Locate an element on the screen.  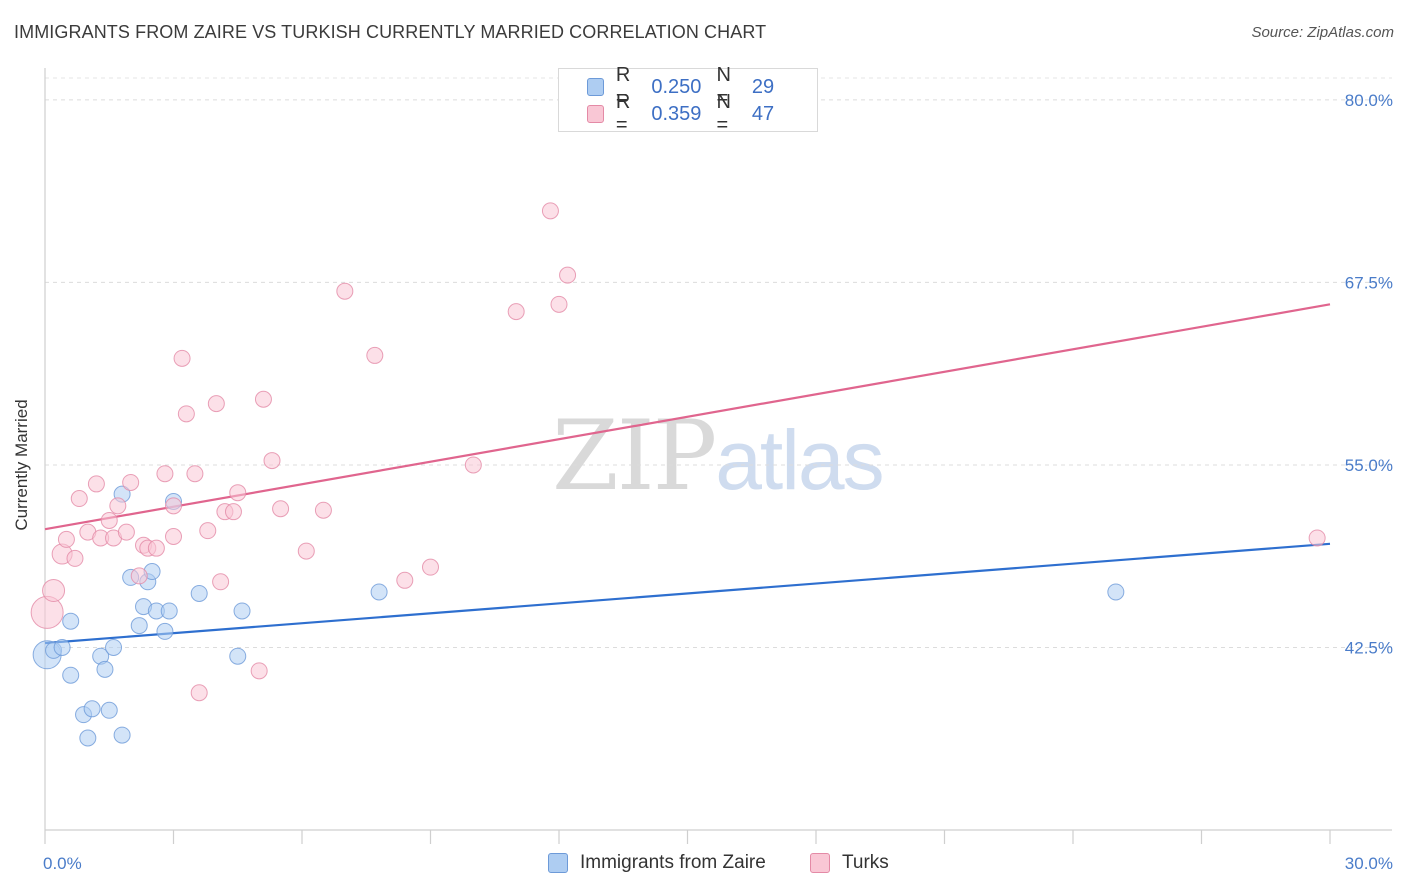
legend-r-value: 0.250 is located at coordinates (676, 86).